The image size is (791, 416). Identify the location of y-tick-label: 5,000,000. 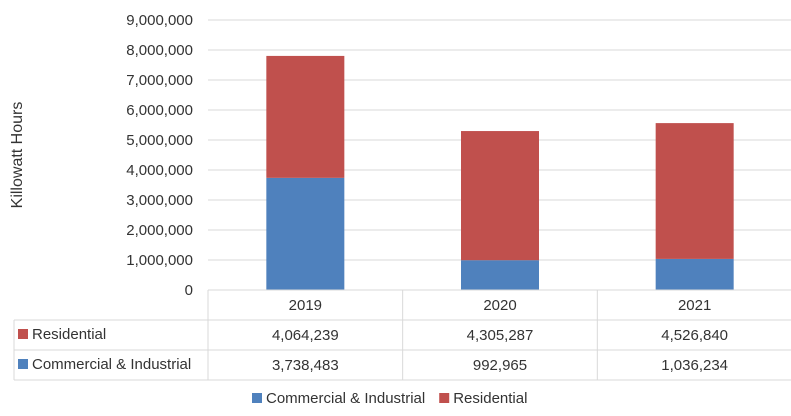
(159, 140).